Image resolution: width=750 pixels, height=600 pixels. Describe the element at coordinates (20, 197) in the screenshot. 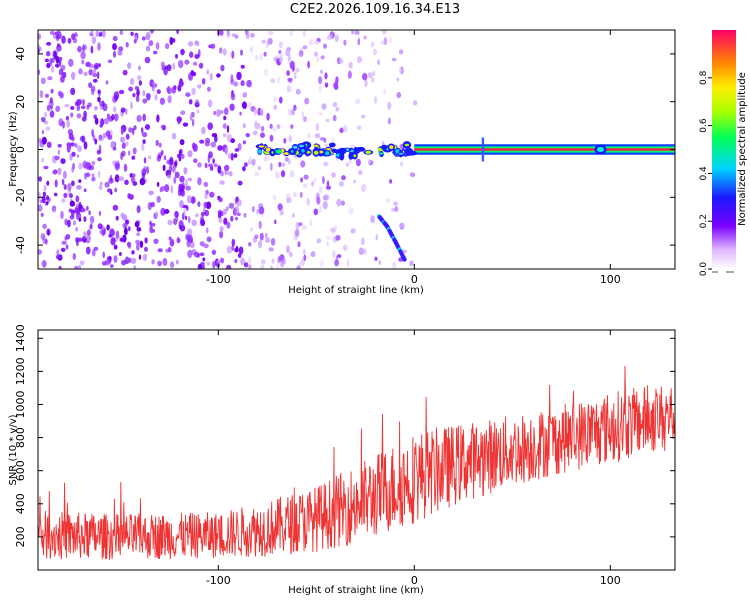

I see `spectrogram-ytick-label: -20` at that location.